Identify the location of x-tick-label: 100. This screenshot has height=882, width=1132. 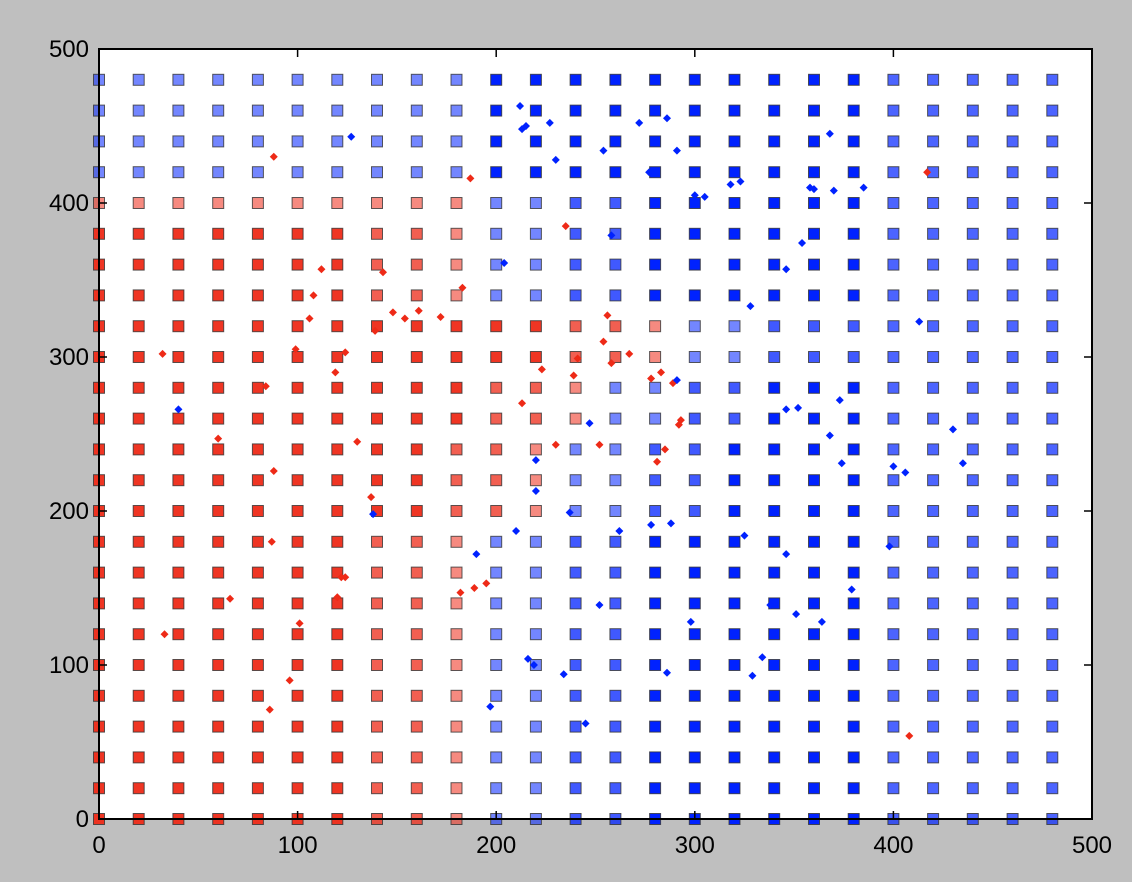
(298, 845).